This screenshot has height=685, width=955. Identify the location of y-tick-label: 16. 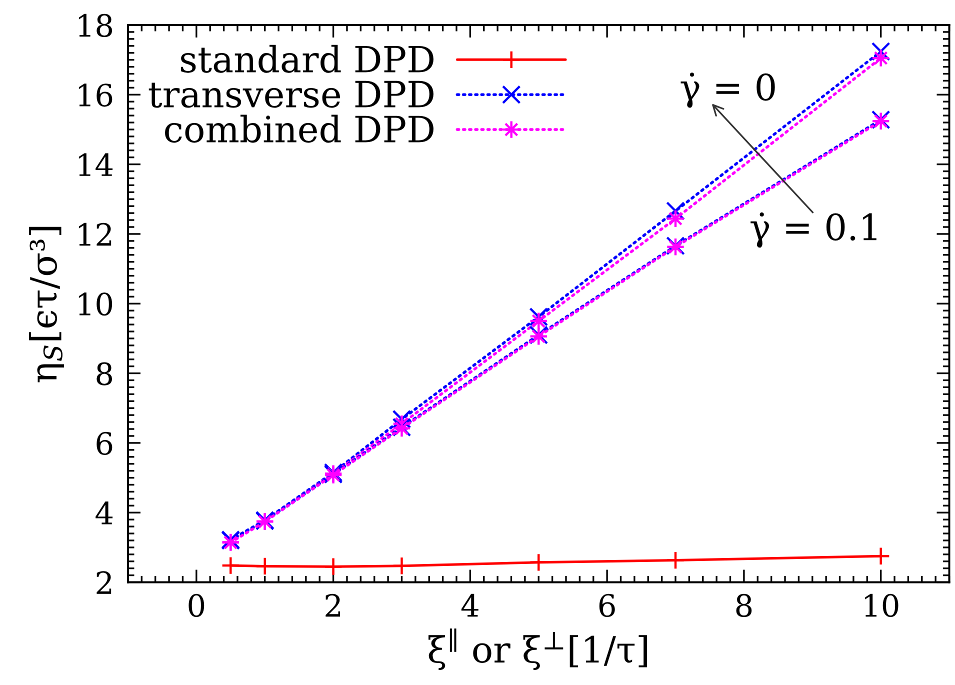
(95, 95).